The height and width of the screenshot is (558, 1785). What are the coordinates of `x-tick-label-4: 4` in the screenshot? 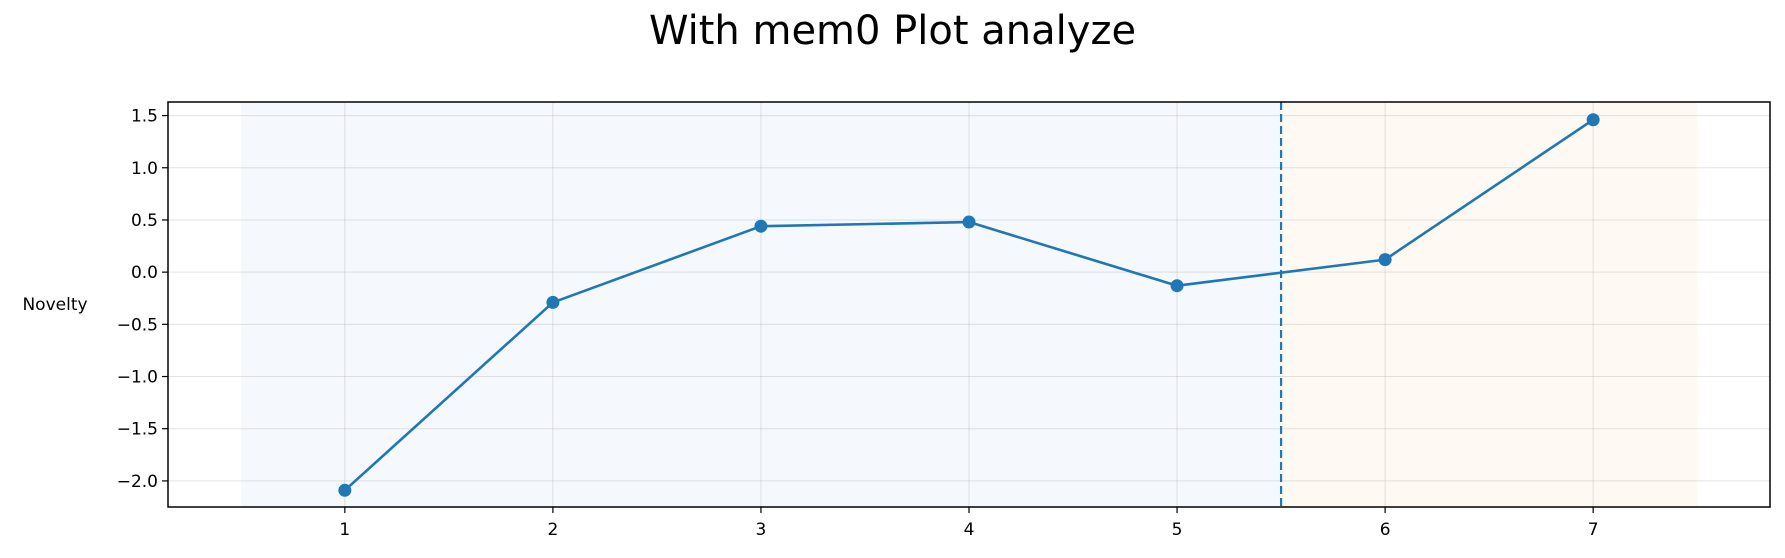 It's located at (969, 530).